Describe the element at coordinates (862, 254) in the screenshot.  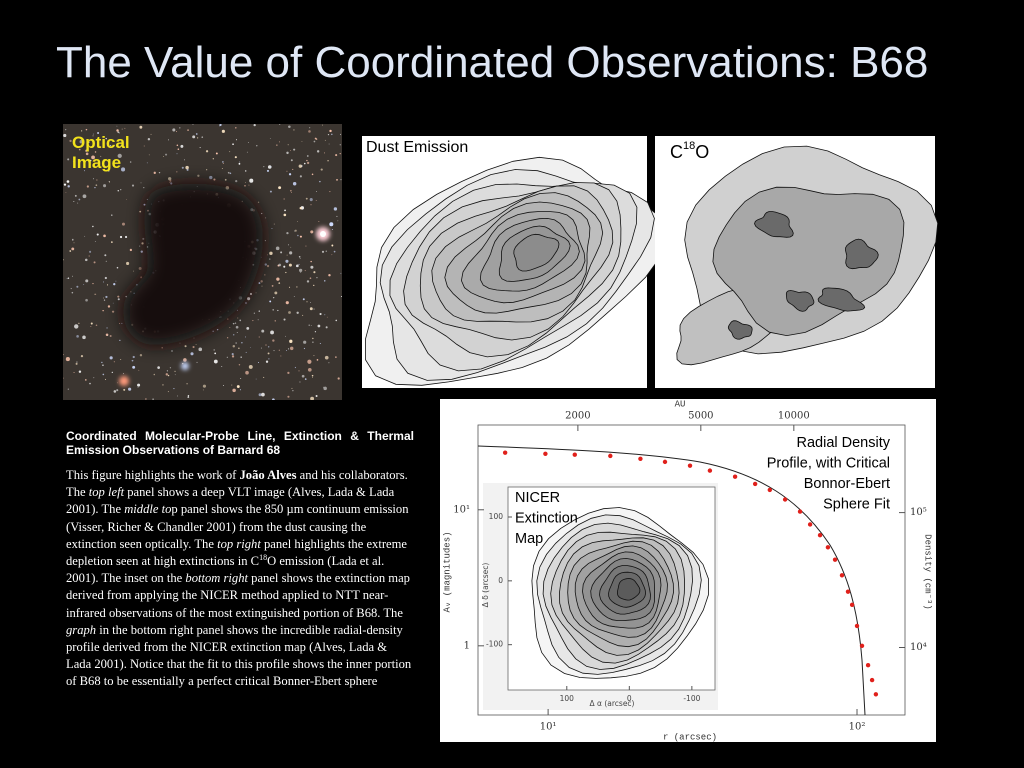
I see `c18o-contour` at that location.